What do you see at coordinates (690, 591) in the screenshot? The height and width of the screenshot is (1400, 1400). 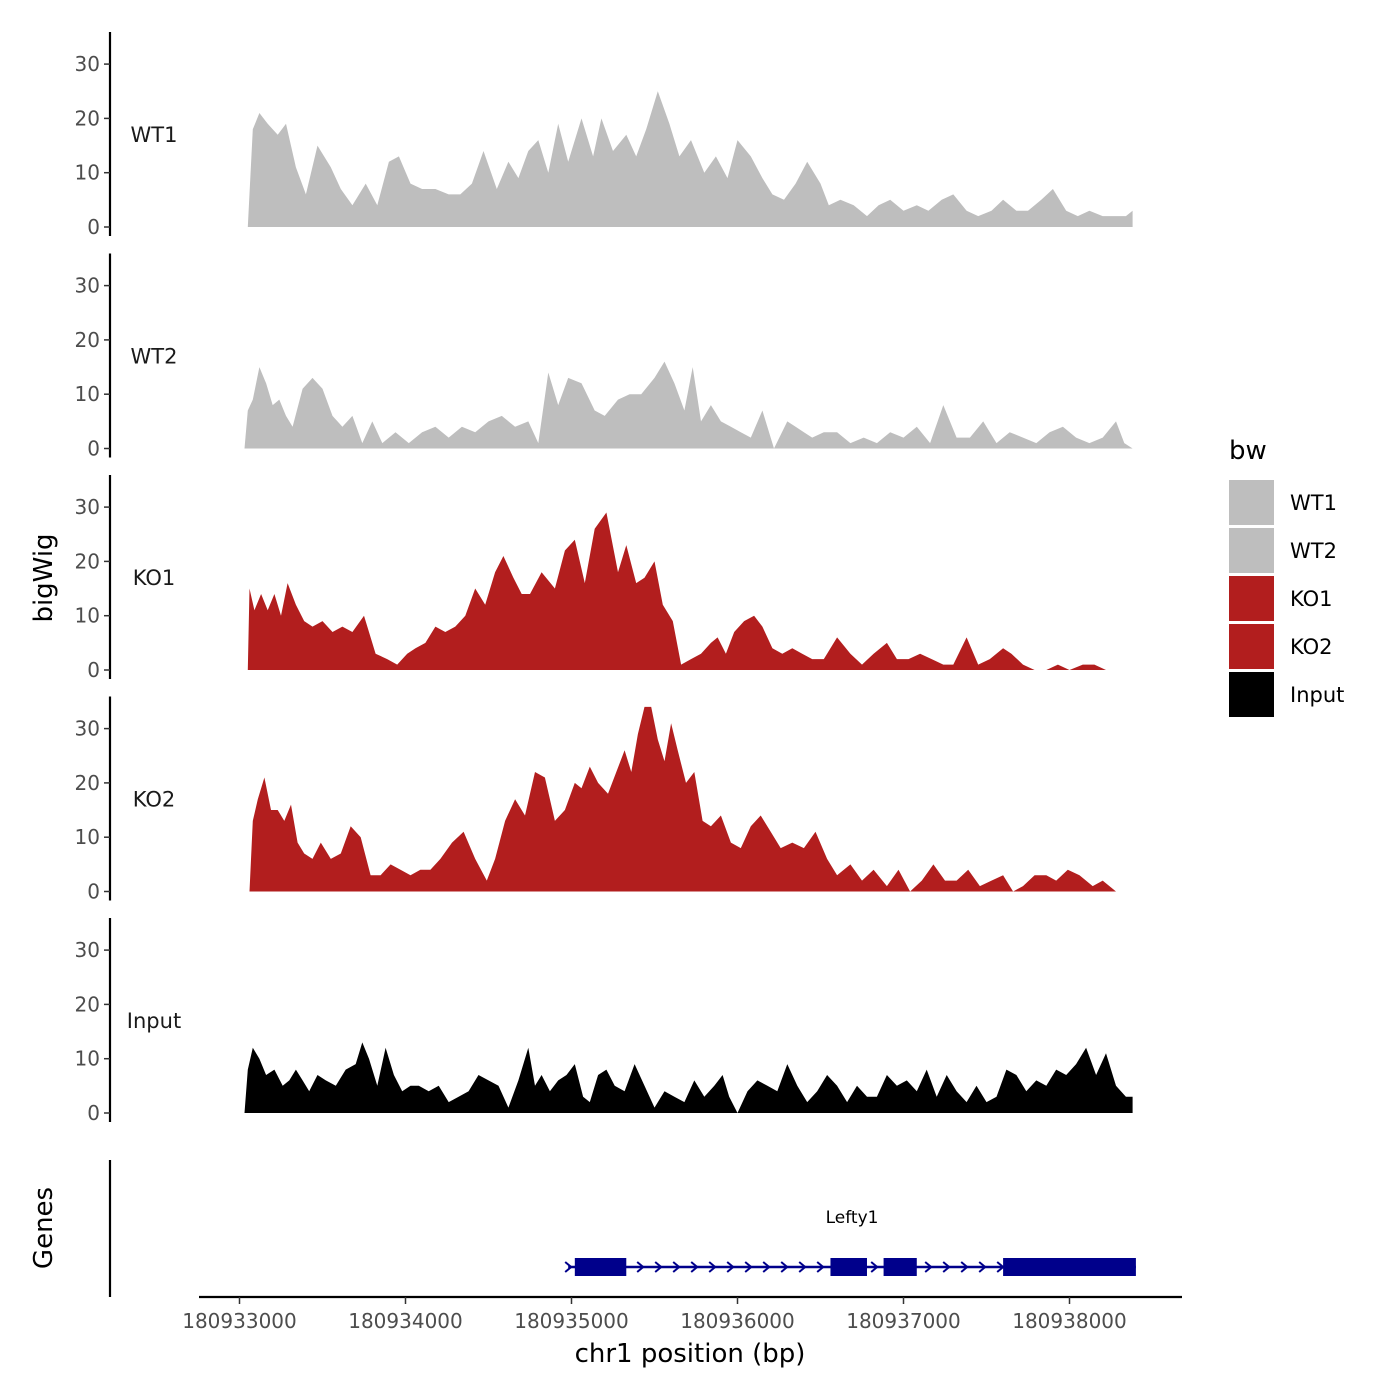 I see `signal-area-ko1` at bounding box center [690, 591].